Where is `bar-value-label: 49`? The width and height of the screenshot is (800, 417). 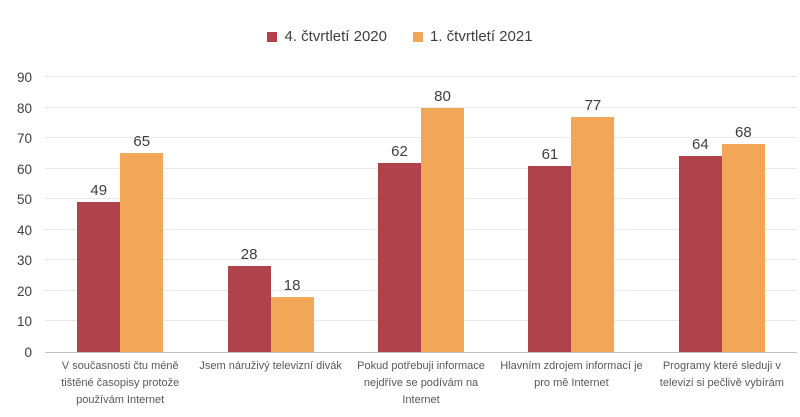 bar-value-label: 49 is located at coordinates (99, 191).